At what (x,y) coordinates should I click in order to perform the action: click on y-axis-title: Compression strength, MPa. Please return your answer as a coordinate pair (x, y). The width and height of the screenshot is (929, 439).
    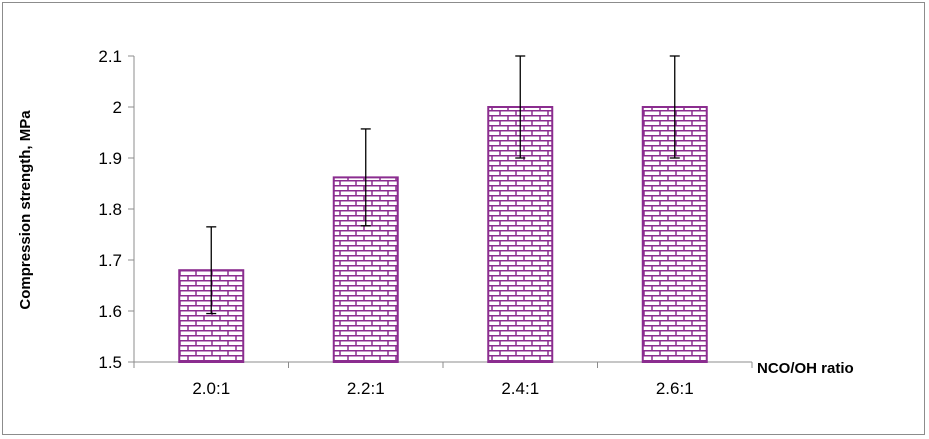
    Looking at the image, I should click on (25, 210).